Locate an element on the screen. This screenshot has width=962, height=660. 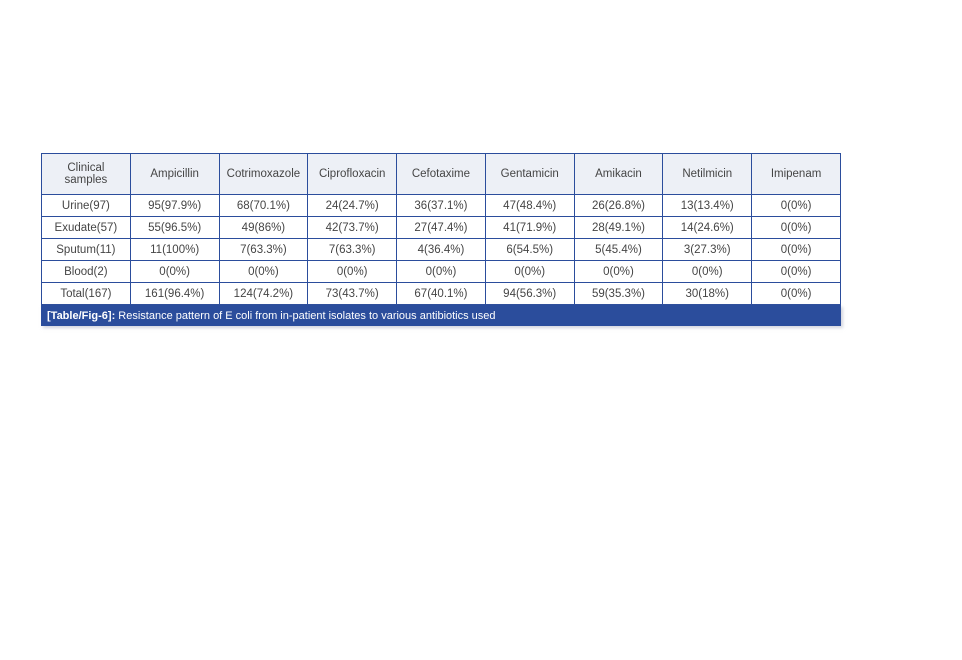
table-cell: 41(71.9%) is located at coordinates (529, 227).